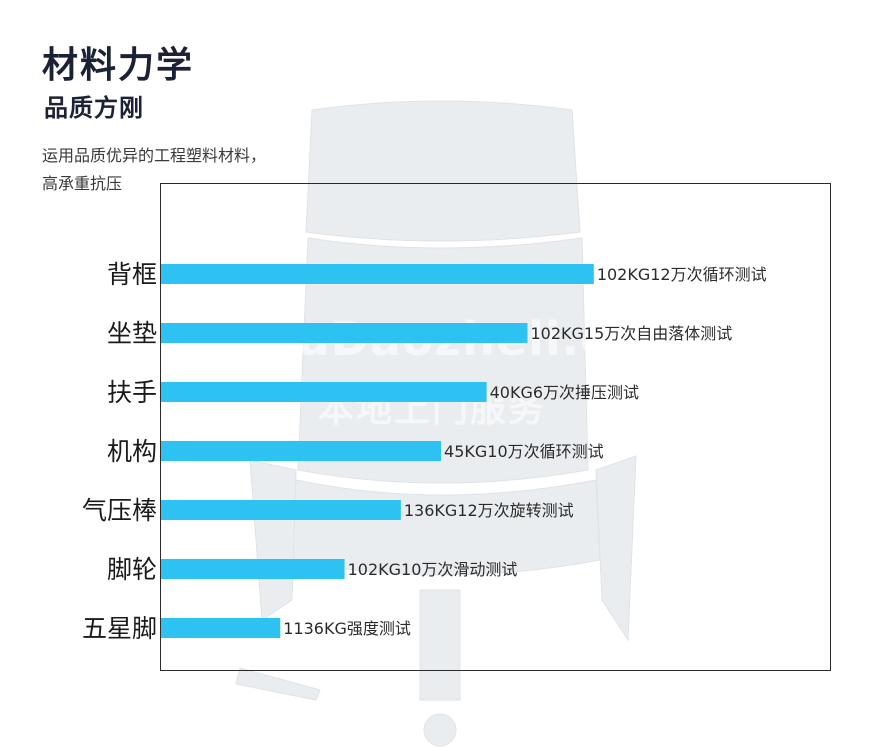 The image size is (885, 747). I want to click on category-label: 五星脚, so click(119, 628).